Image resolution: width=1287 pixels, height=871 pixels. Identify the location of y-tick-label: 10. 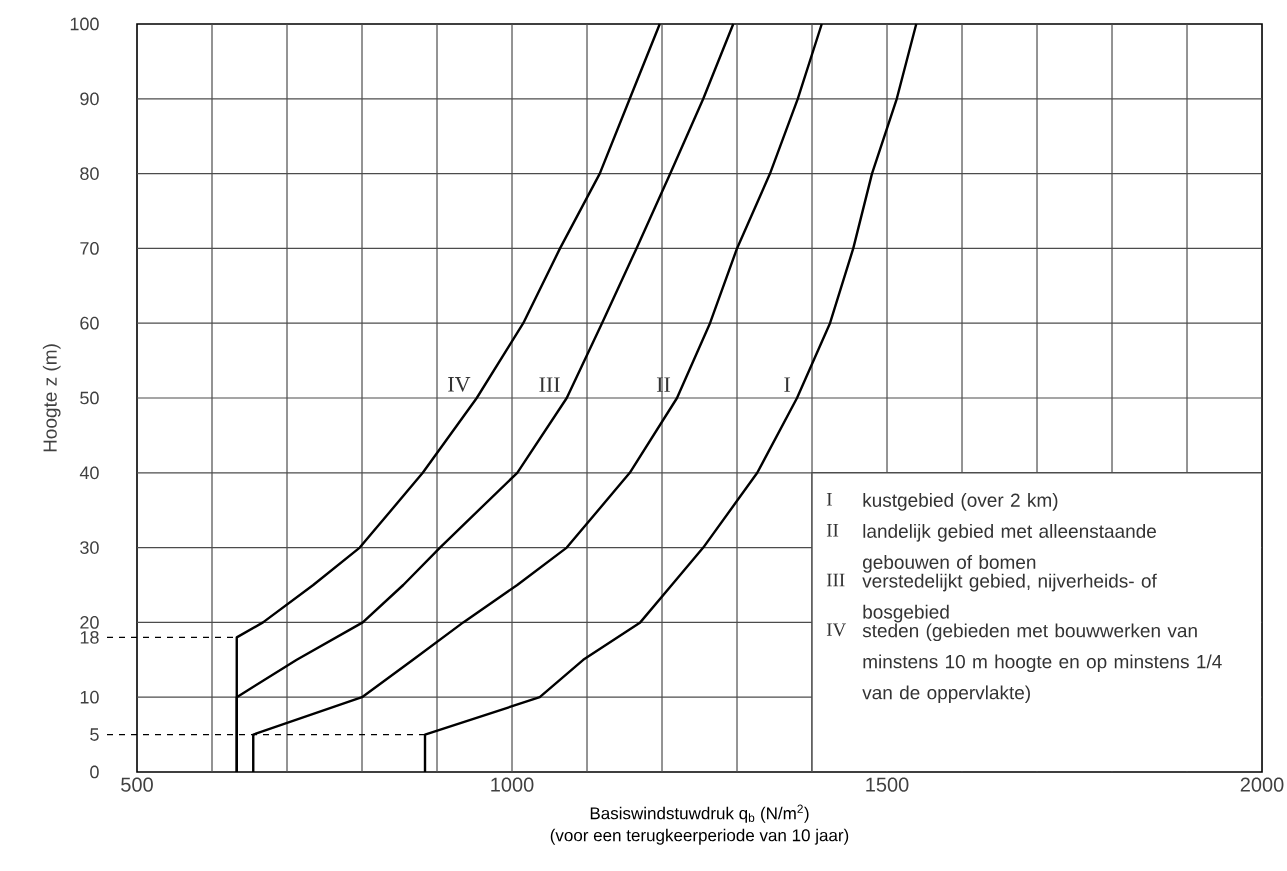
(89, 697).